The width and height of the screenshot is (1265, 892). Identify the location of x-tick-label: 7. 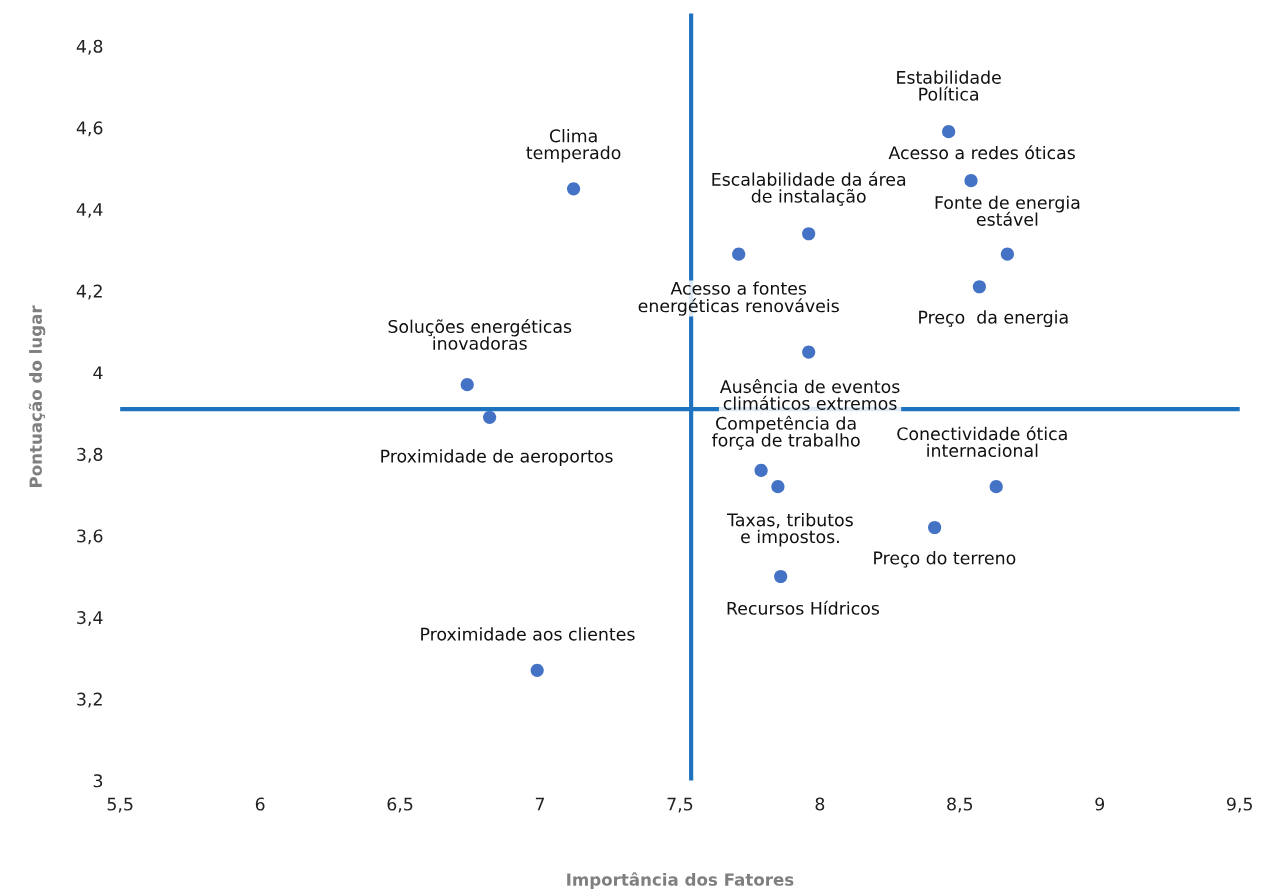
(540, 804).